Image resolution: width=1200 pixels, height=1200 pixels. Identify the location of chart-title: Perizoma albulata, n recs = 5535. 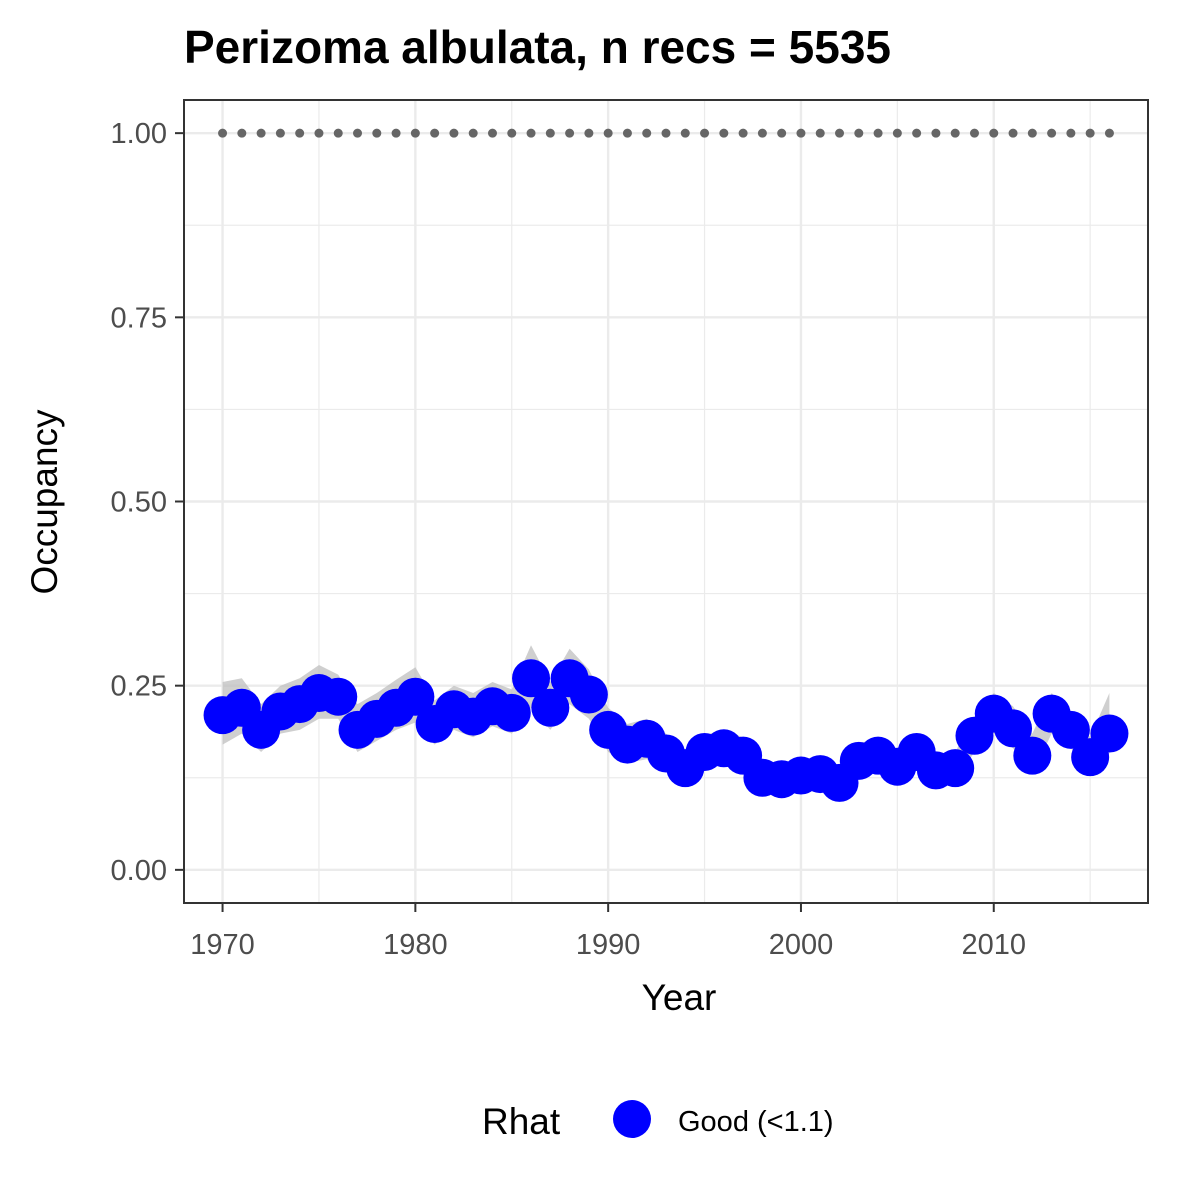
(537, 47).